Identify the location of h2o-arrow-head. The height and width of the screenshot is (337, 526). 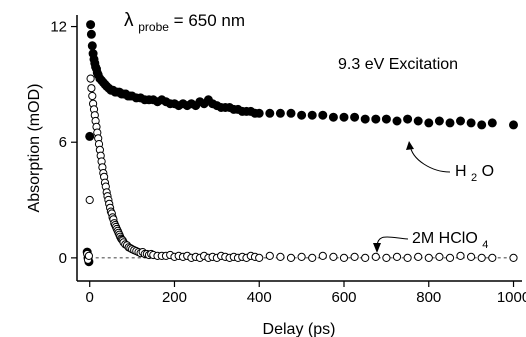
(410, 145).